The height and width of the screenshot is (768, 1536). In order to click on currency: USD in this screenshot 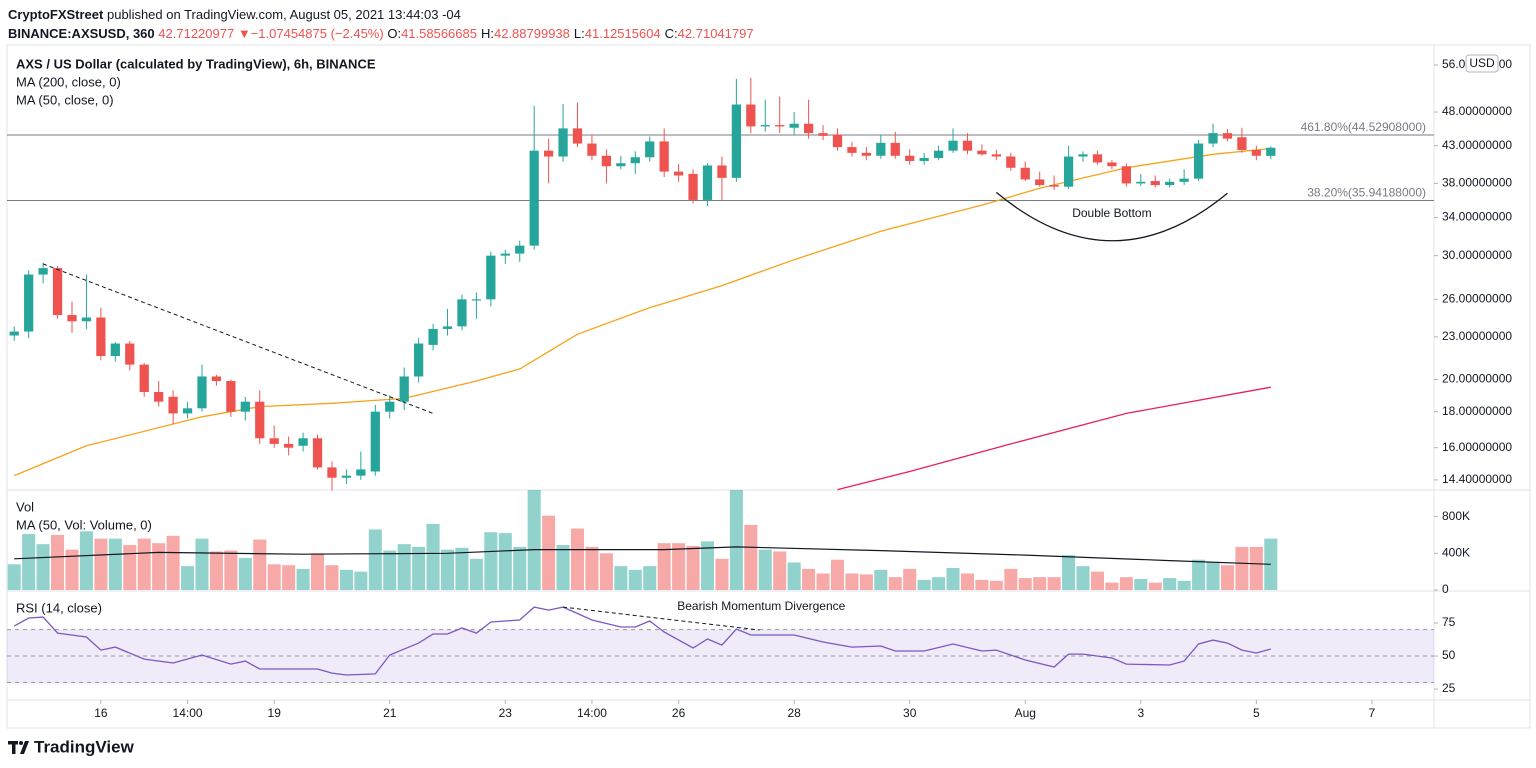, I will do `click(1482, 63)`.